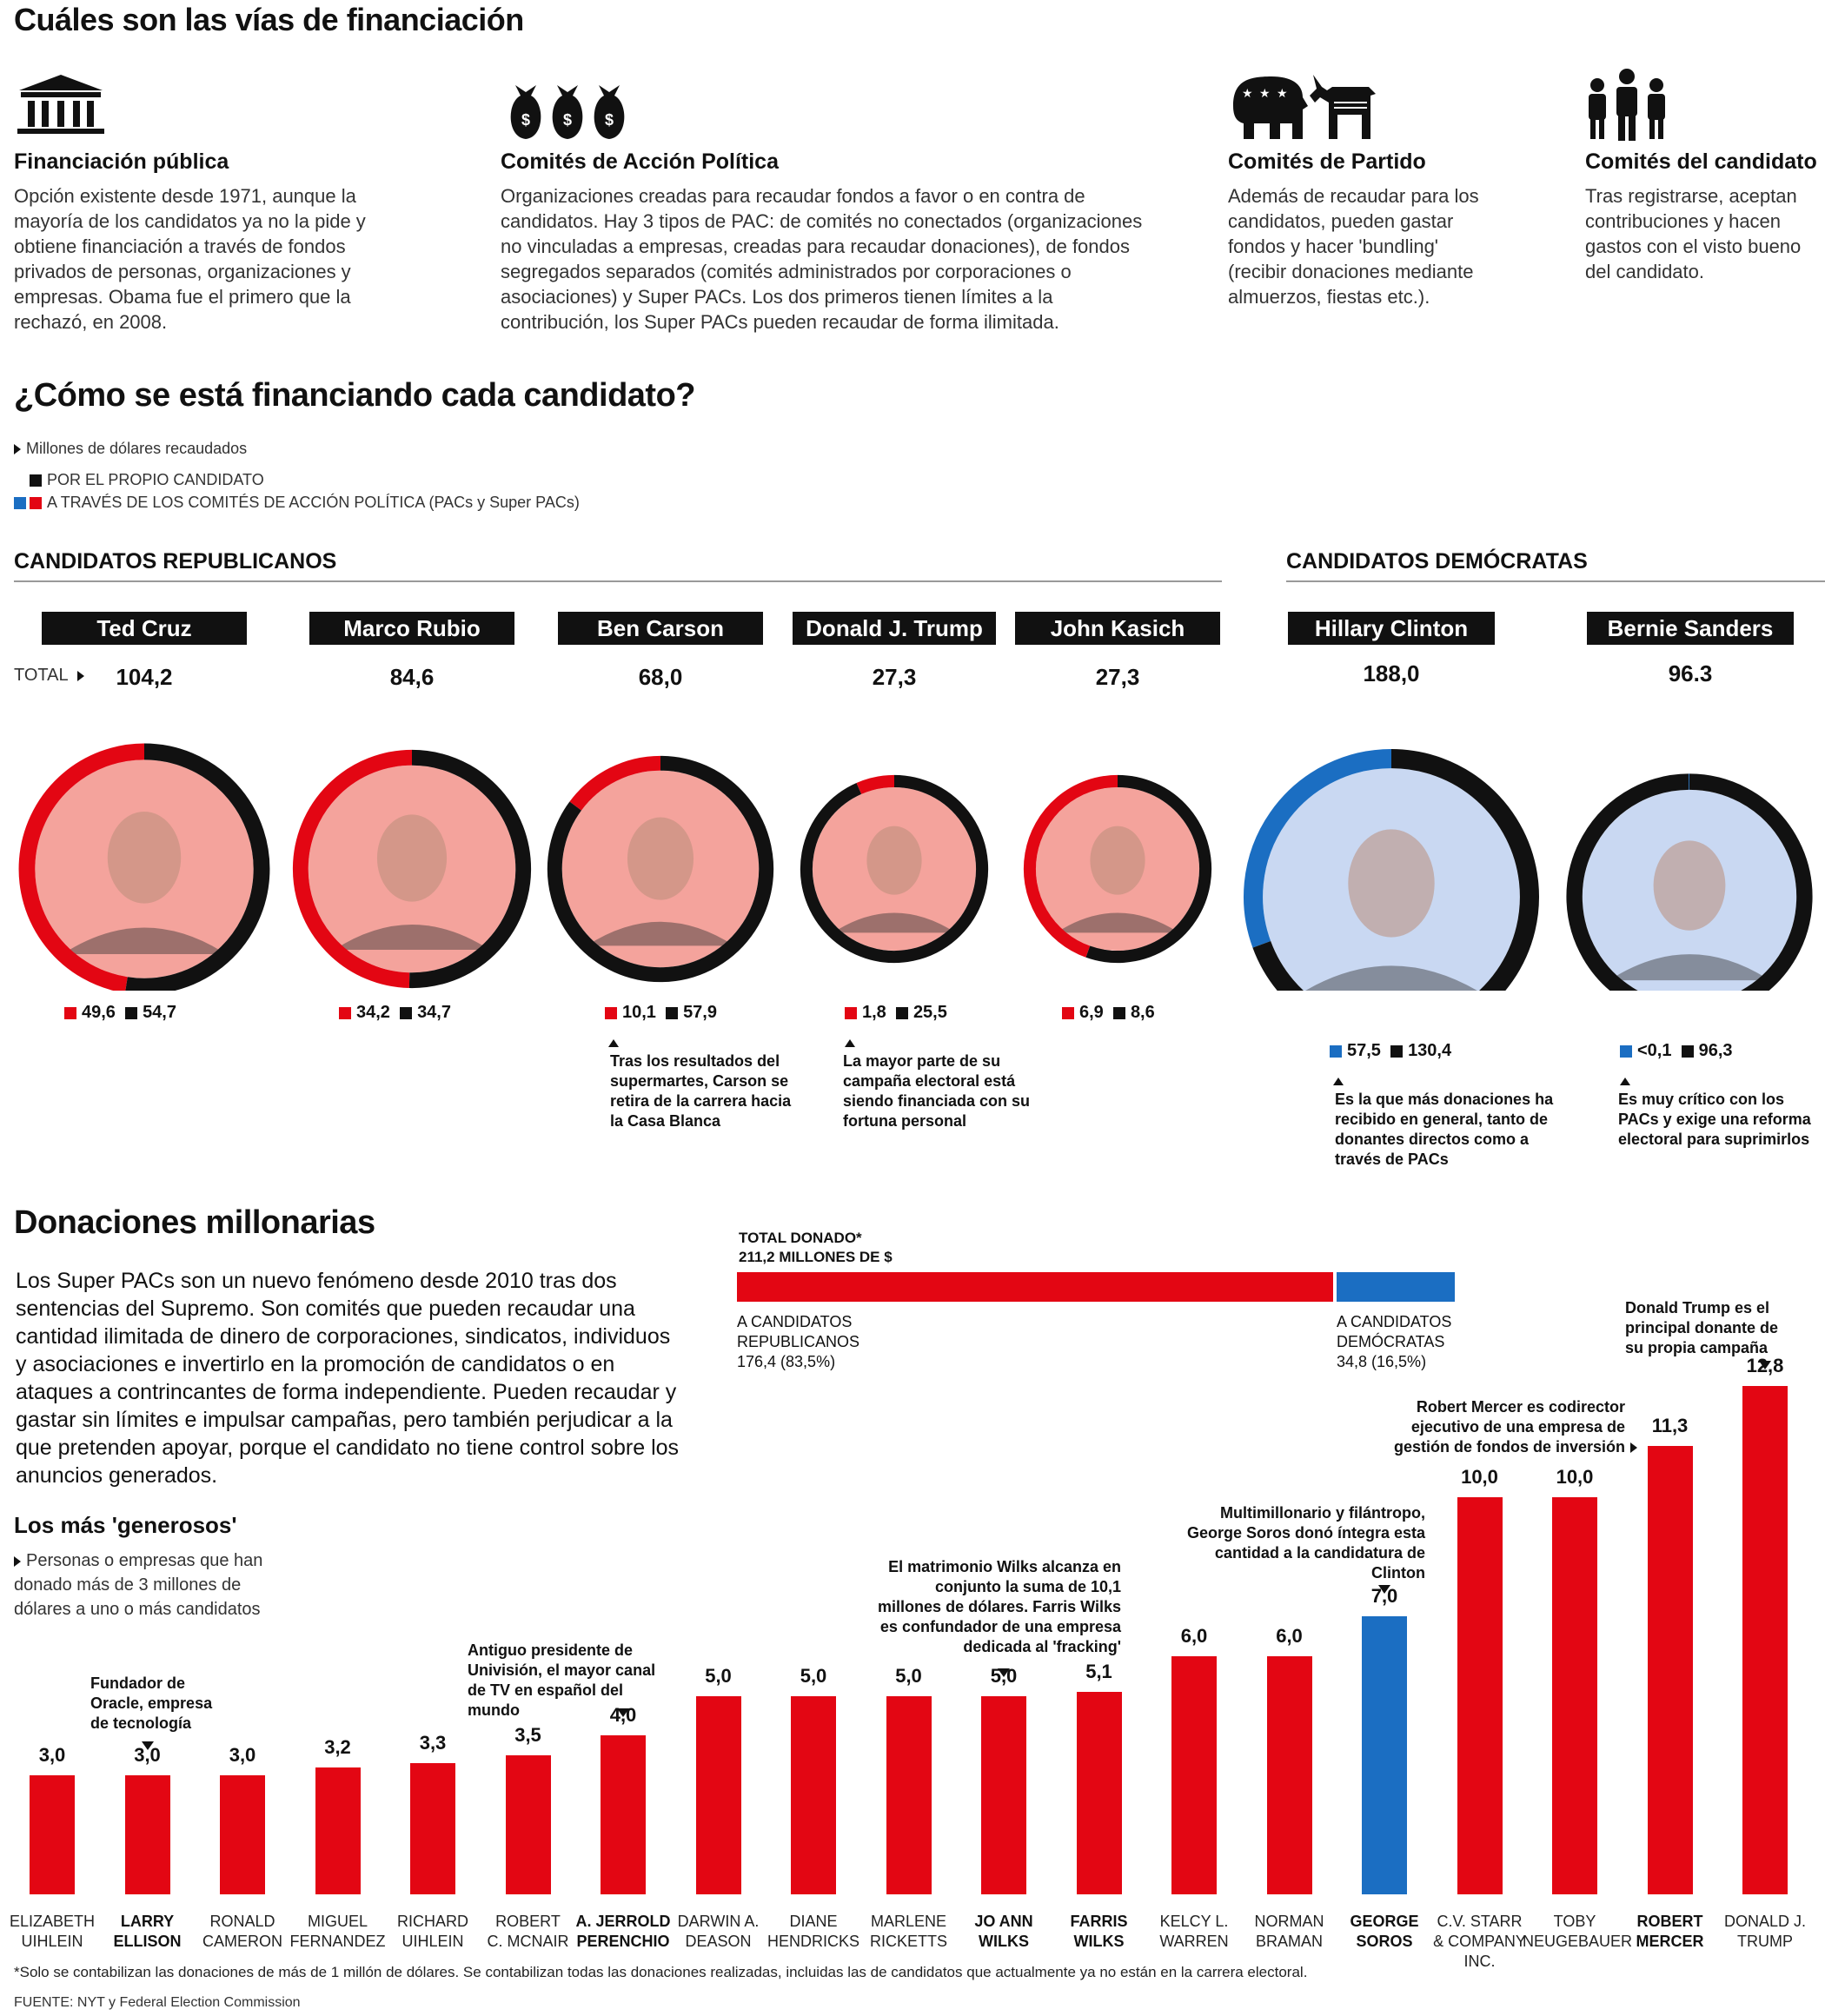 The height and width of the screenshot is (2016, 1825). What do you see at coordinates (148, 1932) in the screenshot?
I see `donor-name-label: LARRY ELLISON` at bounding box center [148, 1932].